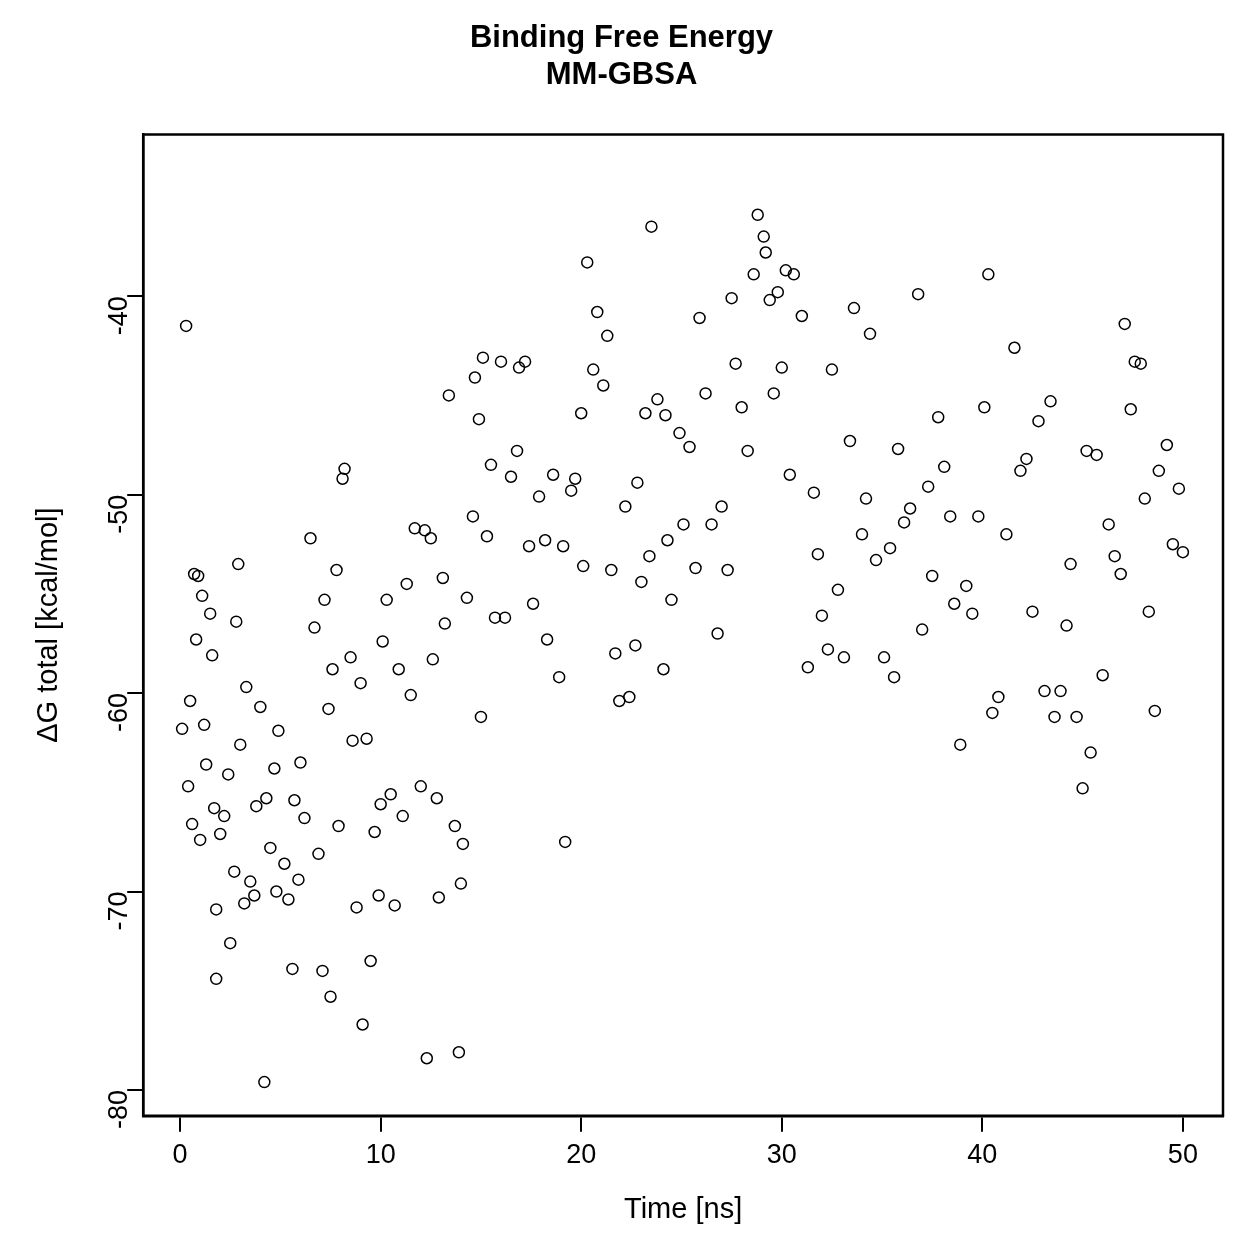  Describe the element at coordinates (621, 55) in the screenshot. I see `chart-title: Binding Free Energy MM-GBSA` at that location.